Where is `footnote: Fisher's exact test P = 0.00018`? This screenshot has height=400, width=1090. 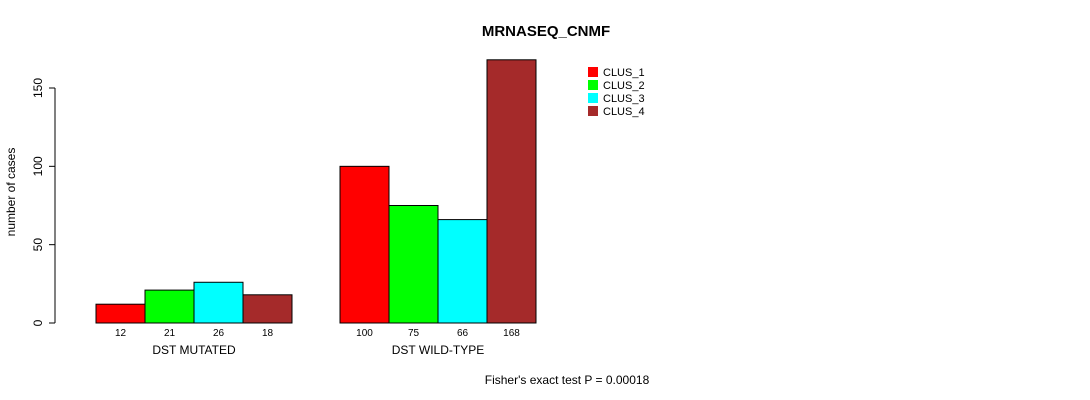 footnote: Fisher's exact test P = 0.00018 is located at coordinates (567, 380).